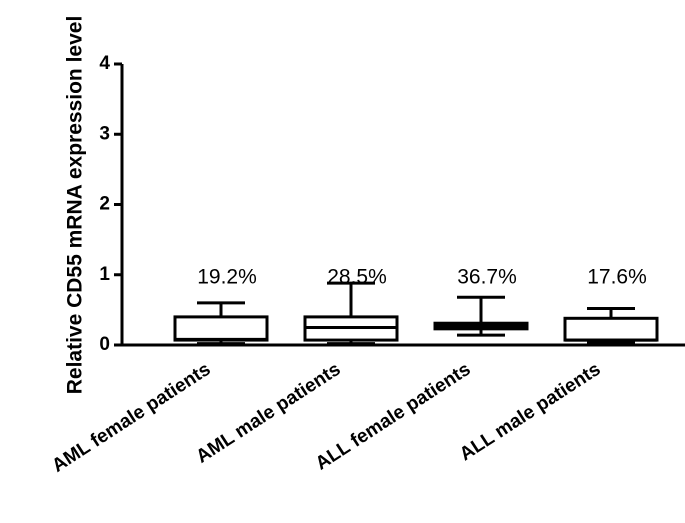  I want to click on y-tick-label: 2, so click(104, 204).